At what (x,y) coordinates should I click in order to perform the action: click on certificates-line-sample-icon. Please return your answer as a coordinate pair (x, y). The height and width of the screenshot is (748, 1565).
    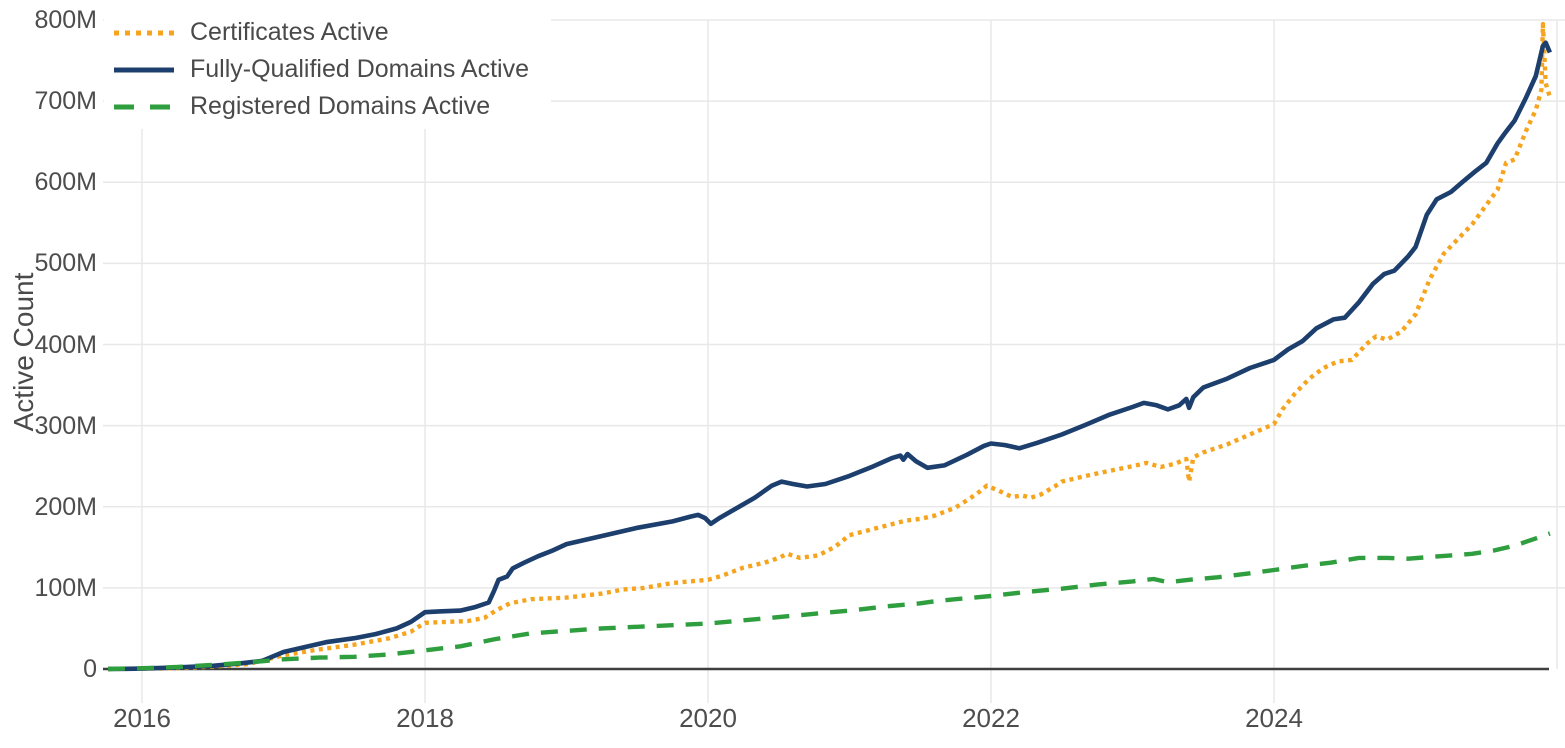
    Looking at the image, I should click on (144, 32).